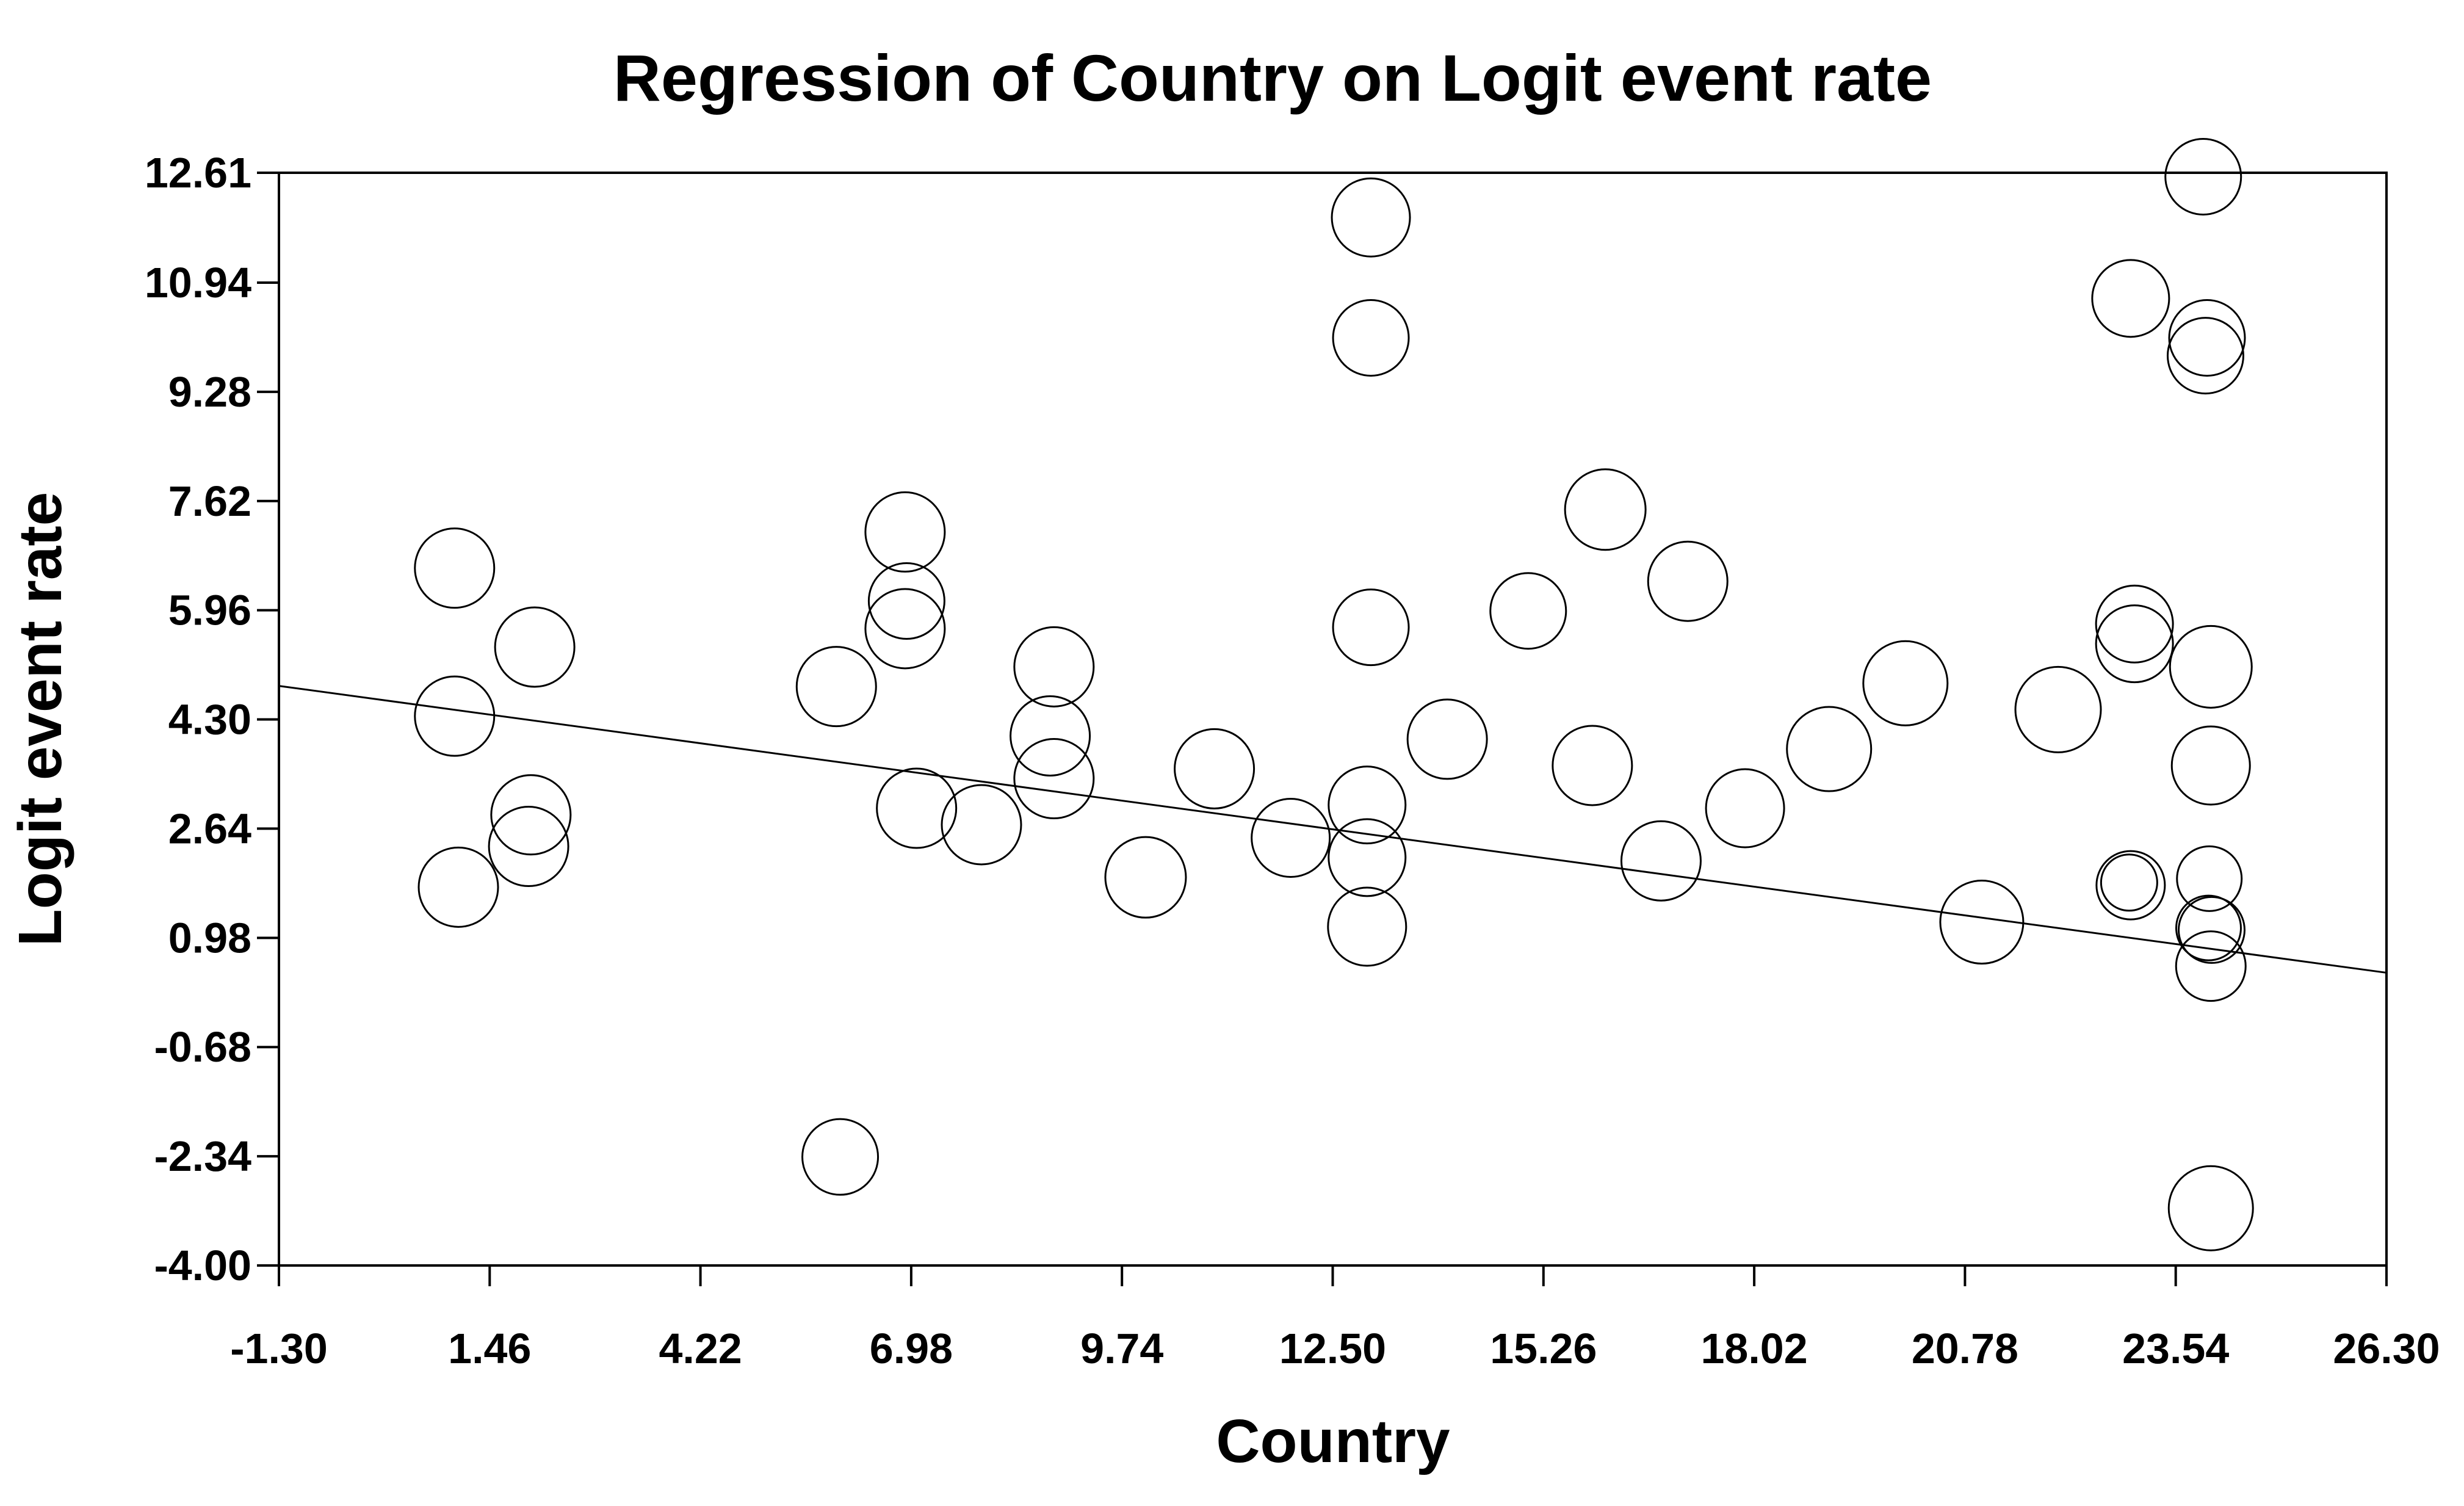  Describe the element at coordinates (1965, 1348) in the screenshot. I see `x-tick-label: 20.78` at that location.